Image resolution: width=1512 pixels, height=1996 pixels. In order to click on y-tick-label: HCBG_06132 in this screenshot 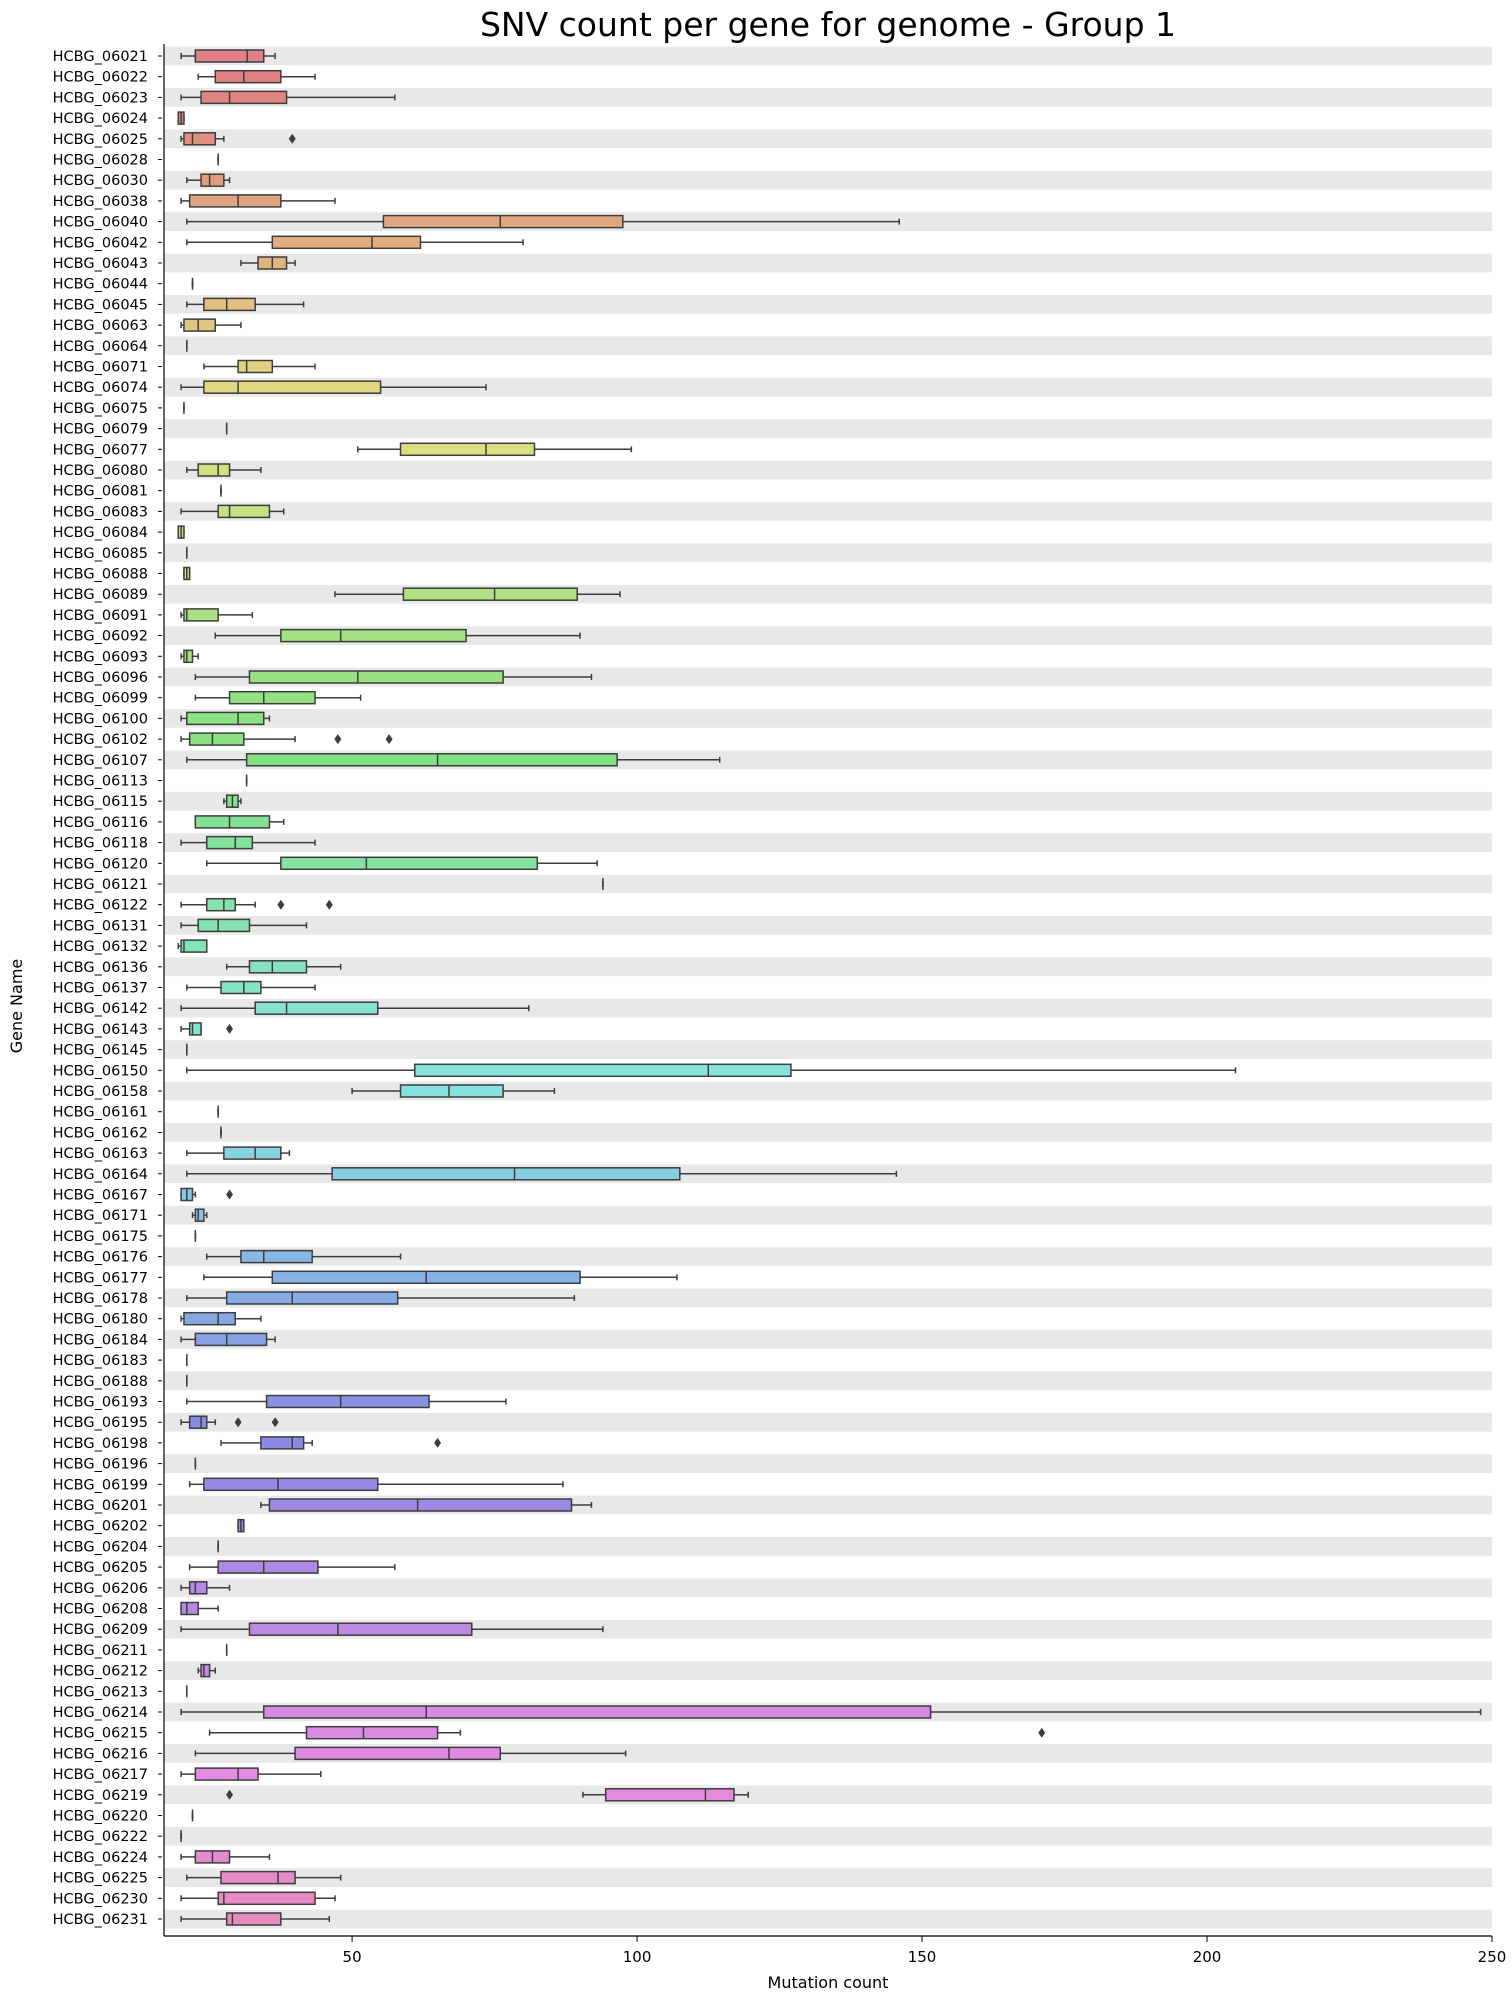, I will do `click(100, 947)`.